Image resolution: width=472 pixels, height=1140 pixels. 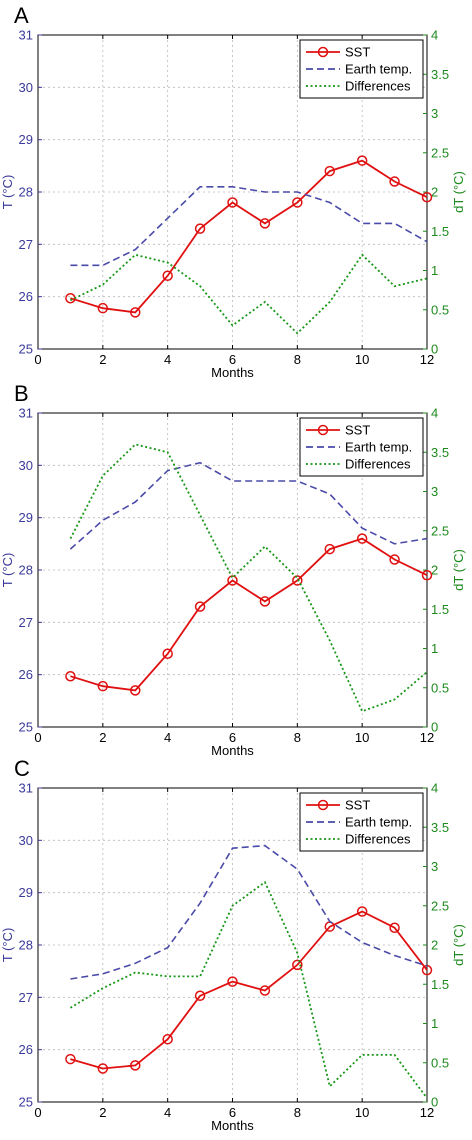 I want to click on y2-tick-label: 3, so click(x=434, y=866).